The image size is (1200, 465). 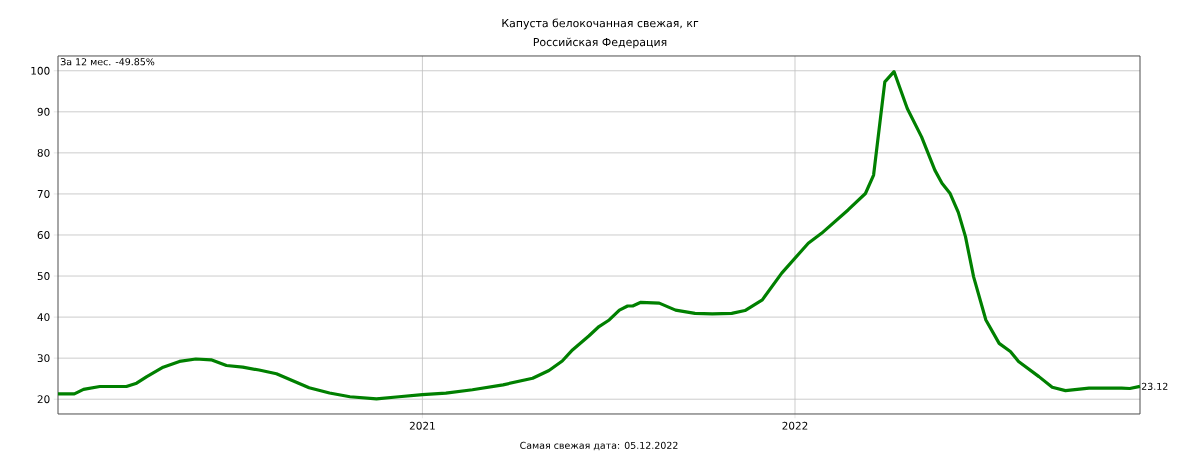 I want to click on annotation: 23.12, so click(x=1154, y=386).